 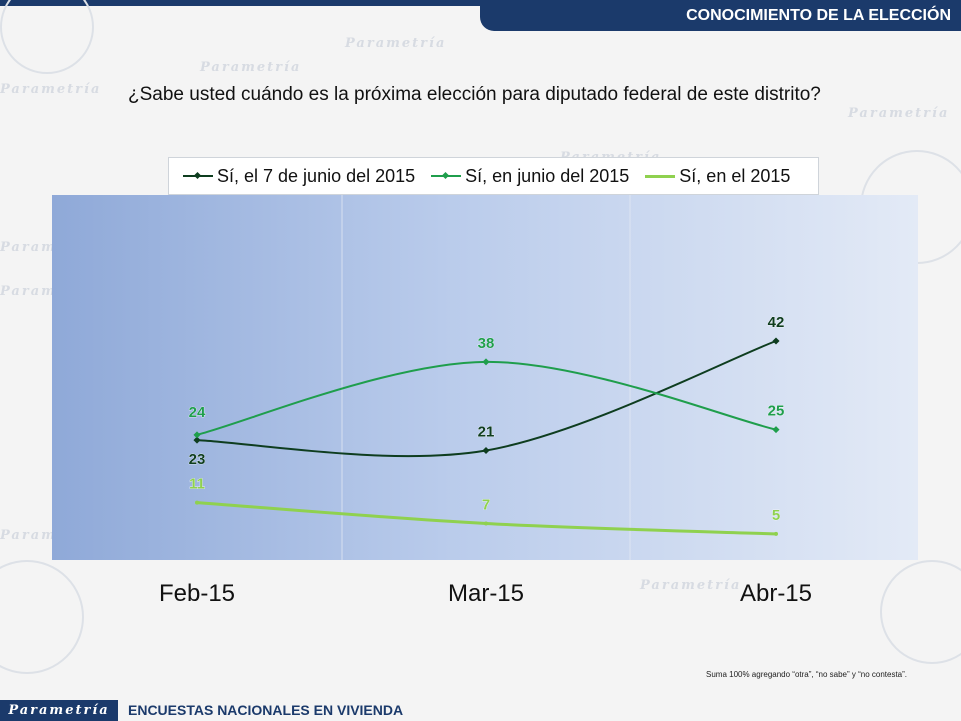 What do you see at coordinates (776, 411) in the screenshot?
I see `data-label: 25` at bounding box center [776, 411].